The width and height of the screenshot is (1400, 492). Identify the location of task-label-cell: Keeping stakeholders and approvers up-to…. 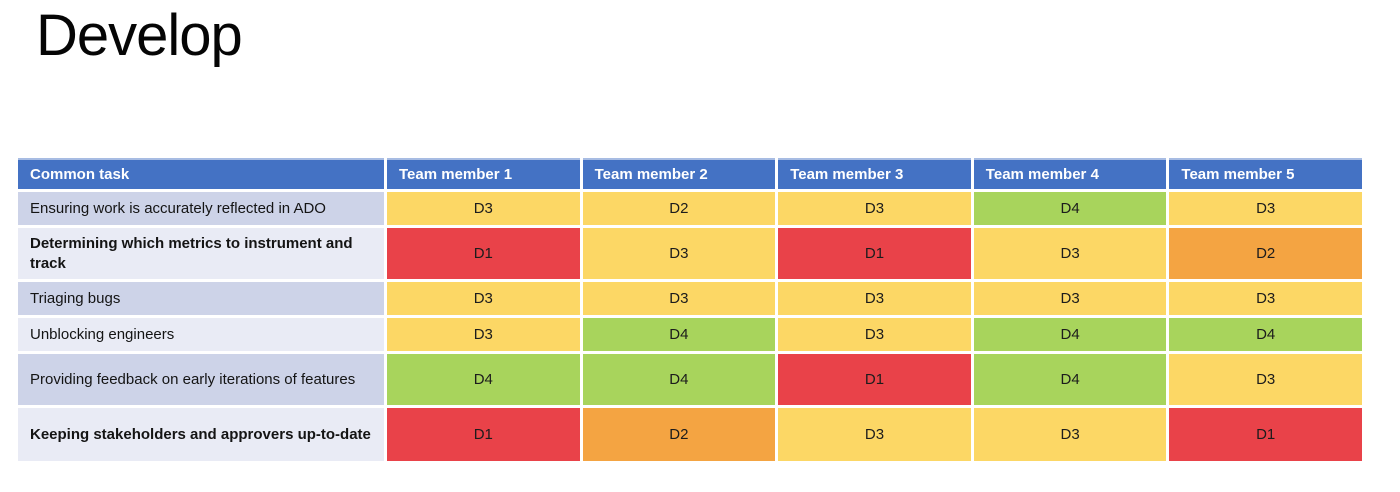
(201, 434).